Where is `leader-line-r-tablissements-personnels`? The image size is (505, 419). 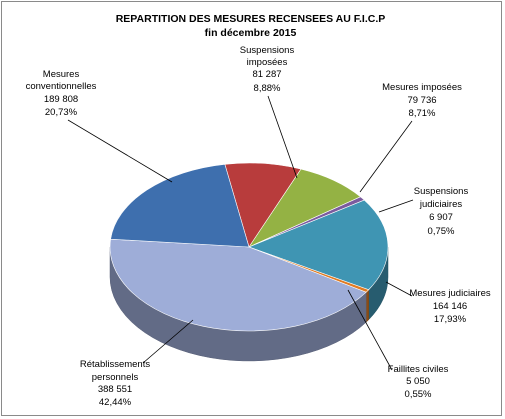 leader-line-r-tablissements-personnels is located at coordinates (168, 341).